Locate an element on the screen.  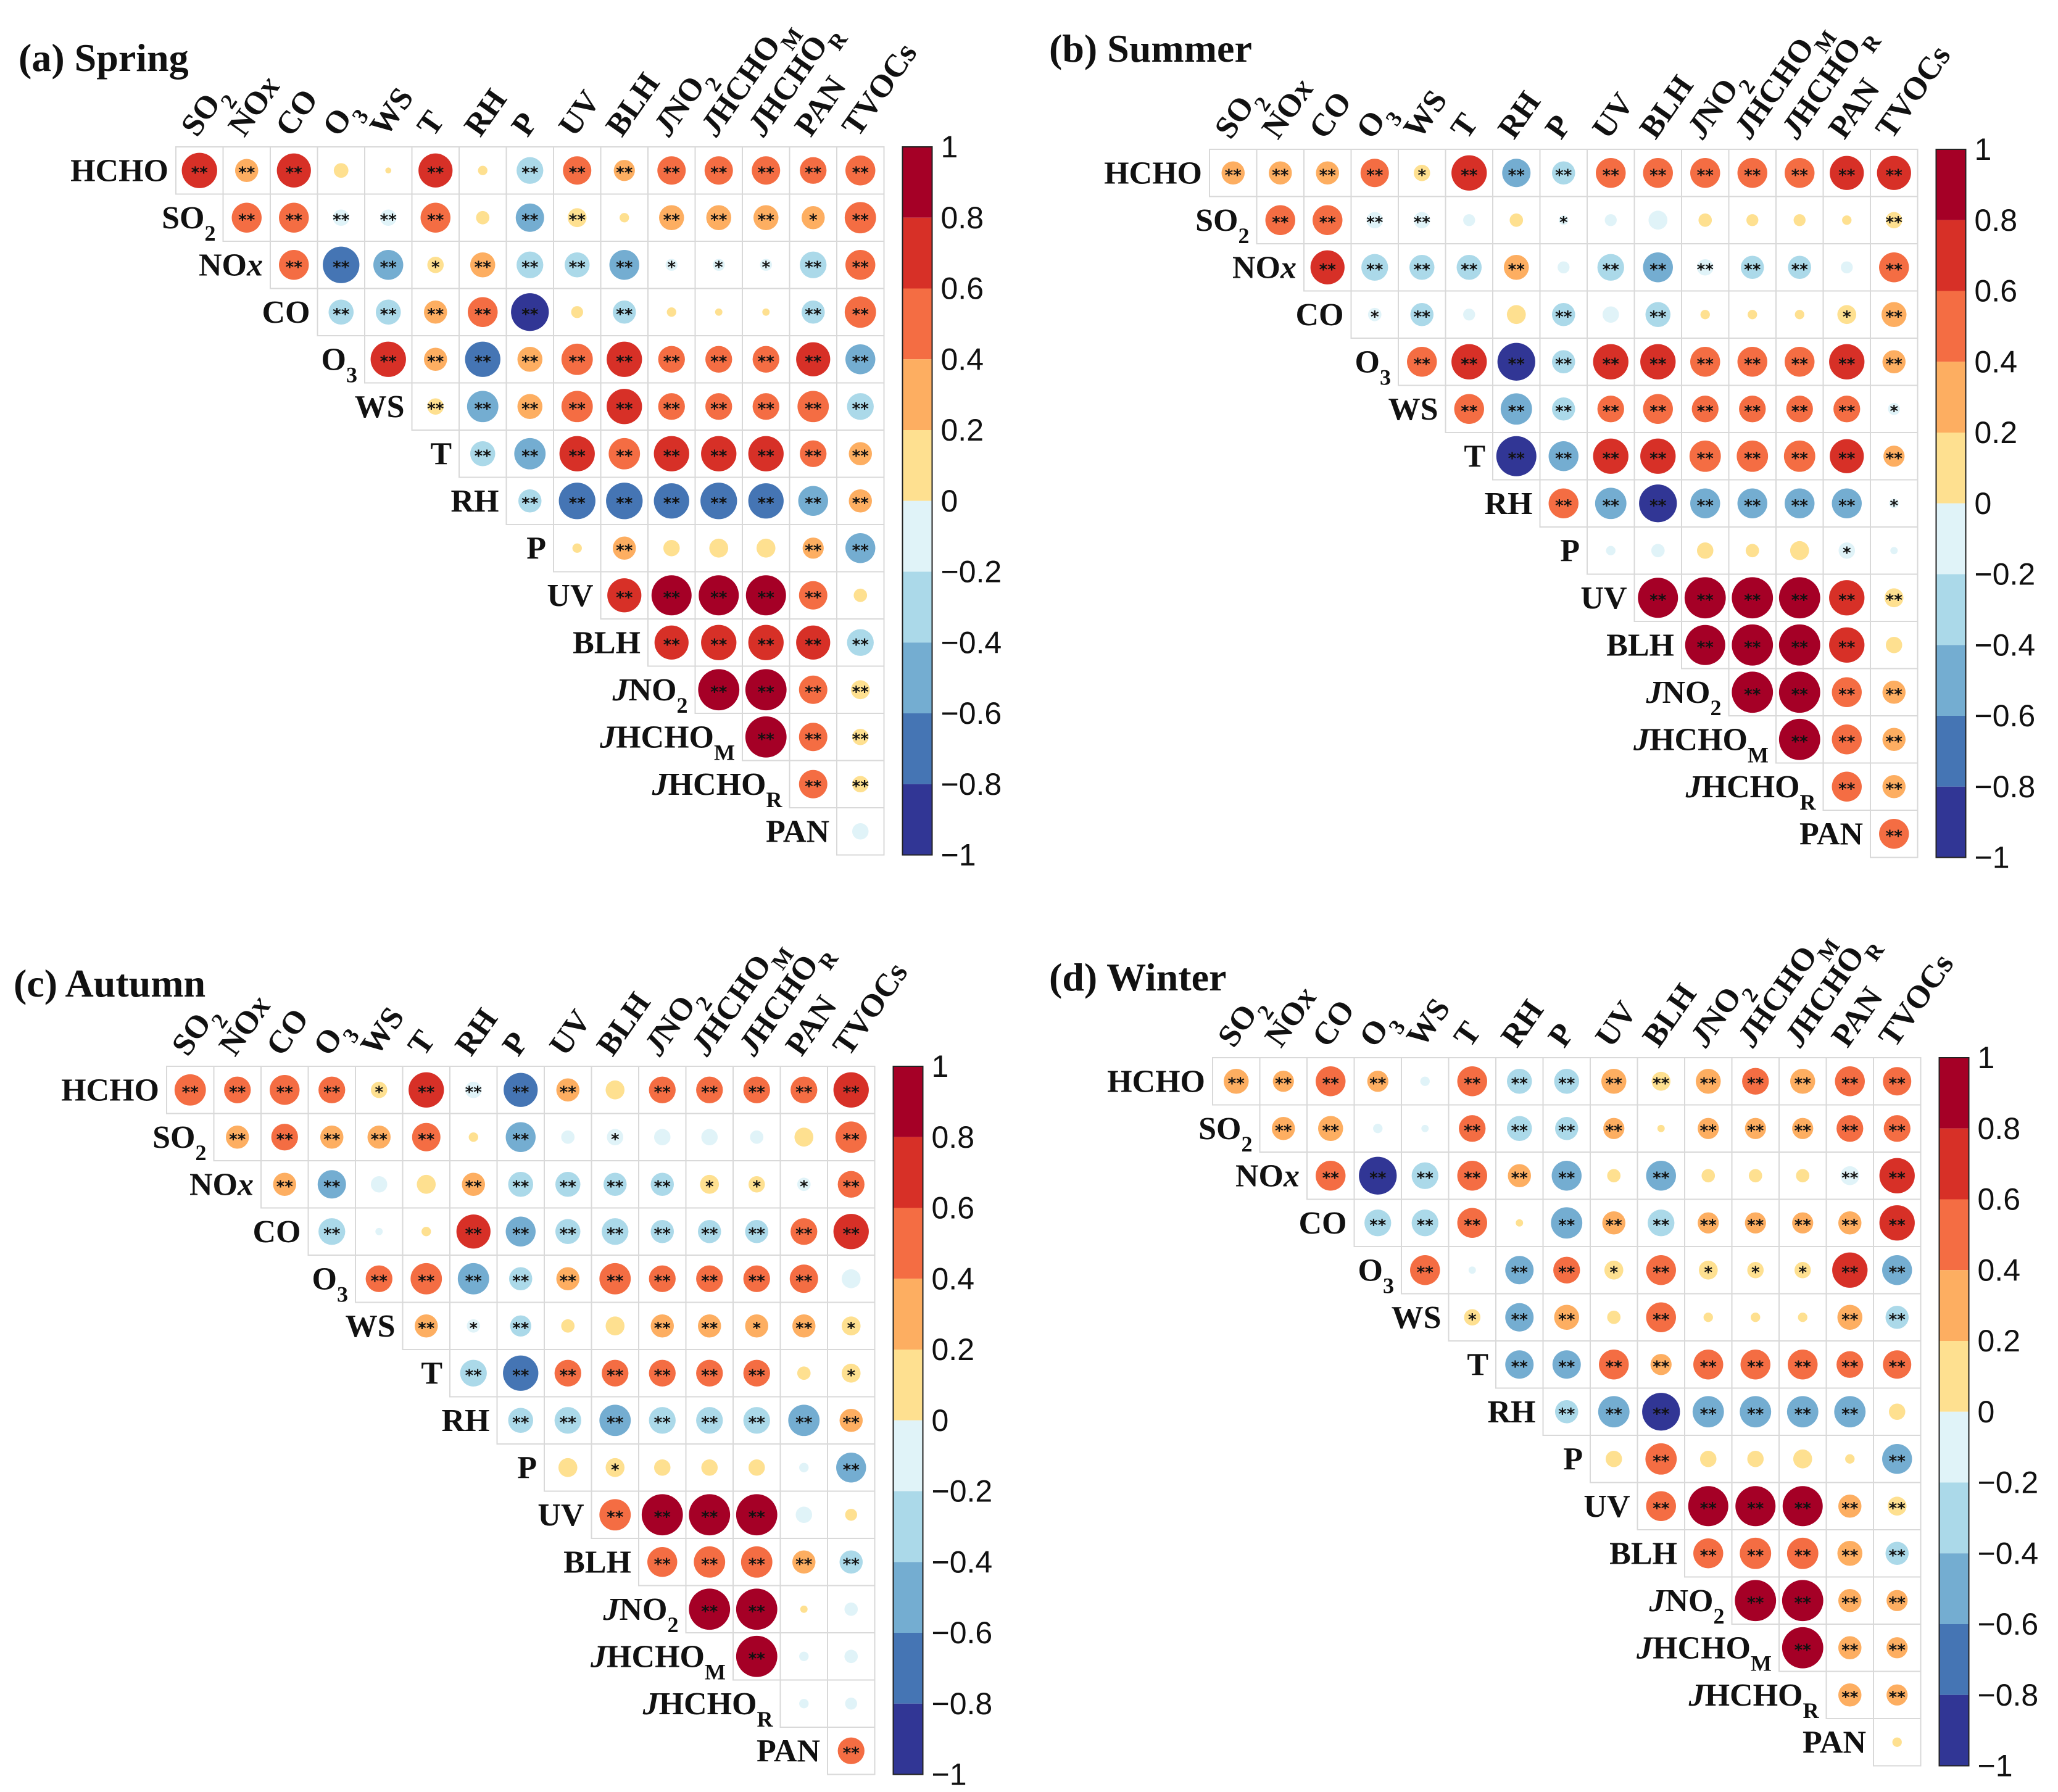
row-label-rh: RH is located at coordinates (475, 501).